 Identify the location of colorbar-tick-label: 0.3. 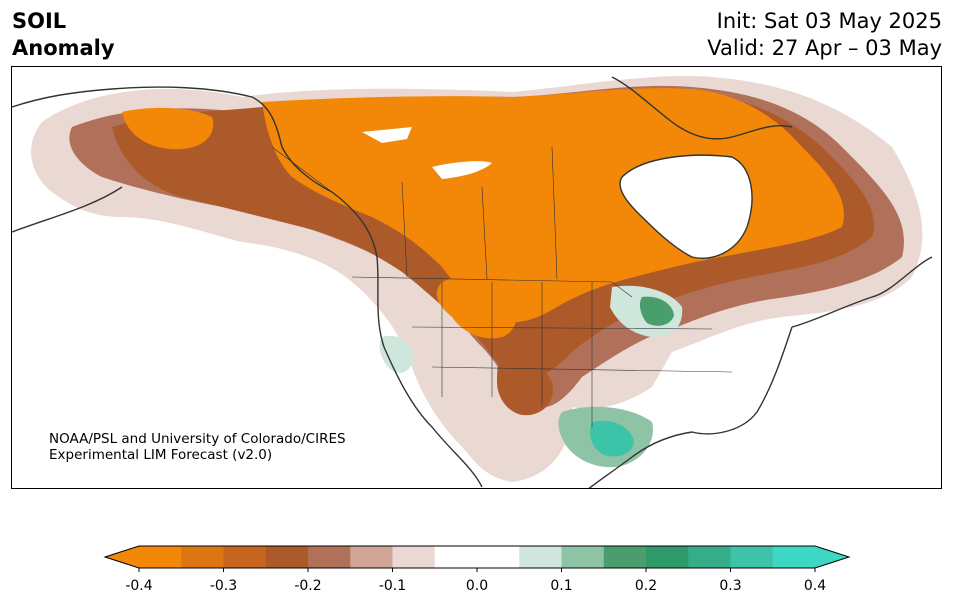
(730, 586).